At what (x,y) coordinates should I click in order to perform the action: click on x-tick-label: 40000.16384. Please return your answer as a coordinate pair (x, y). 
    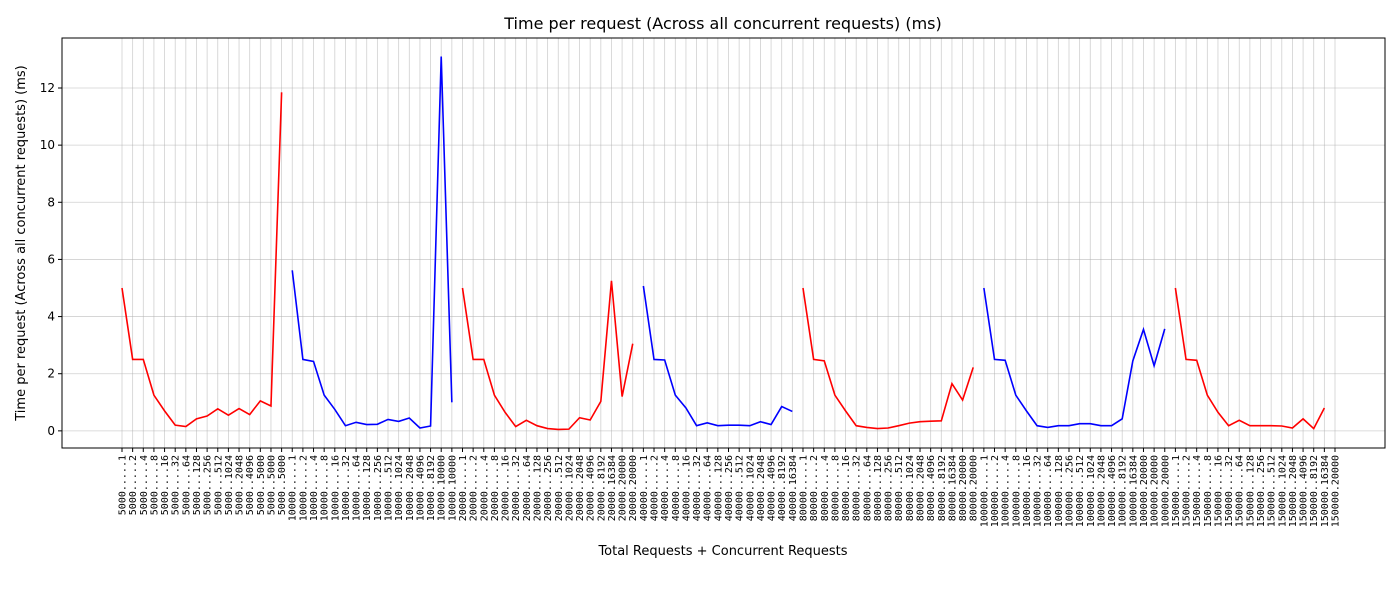
    Looking at the image, I should click on (793, 488).